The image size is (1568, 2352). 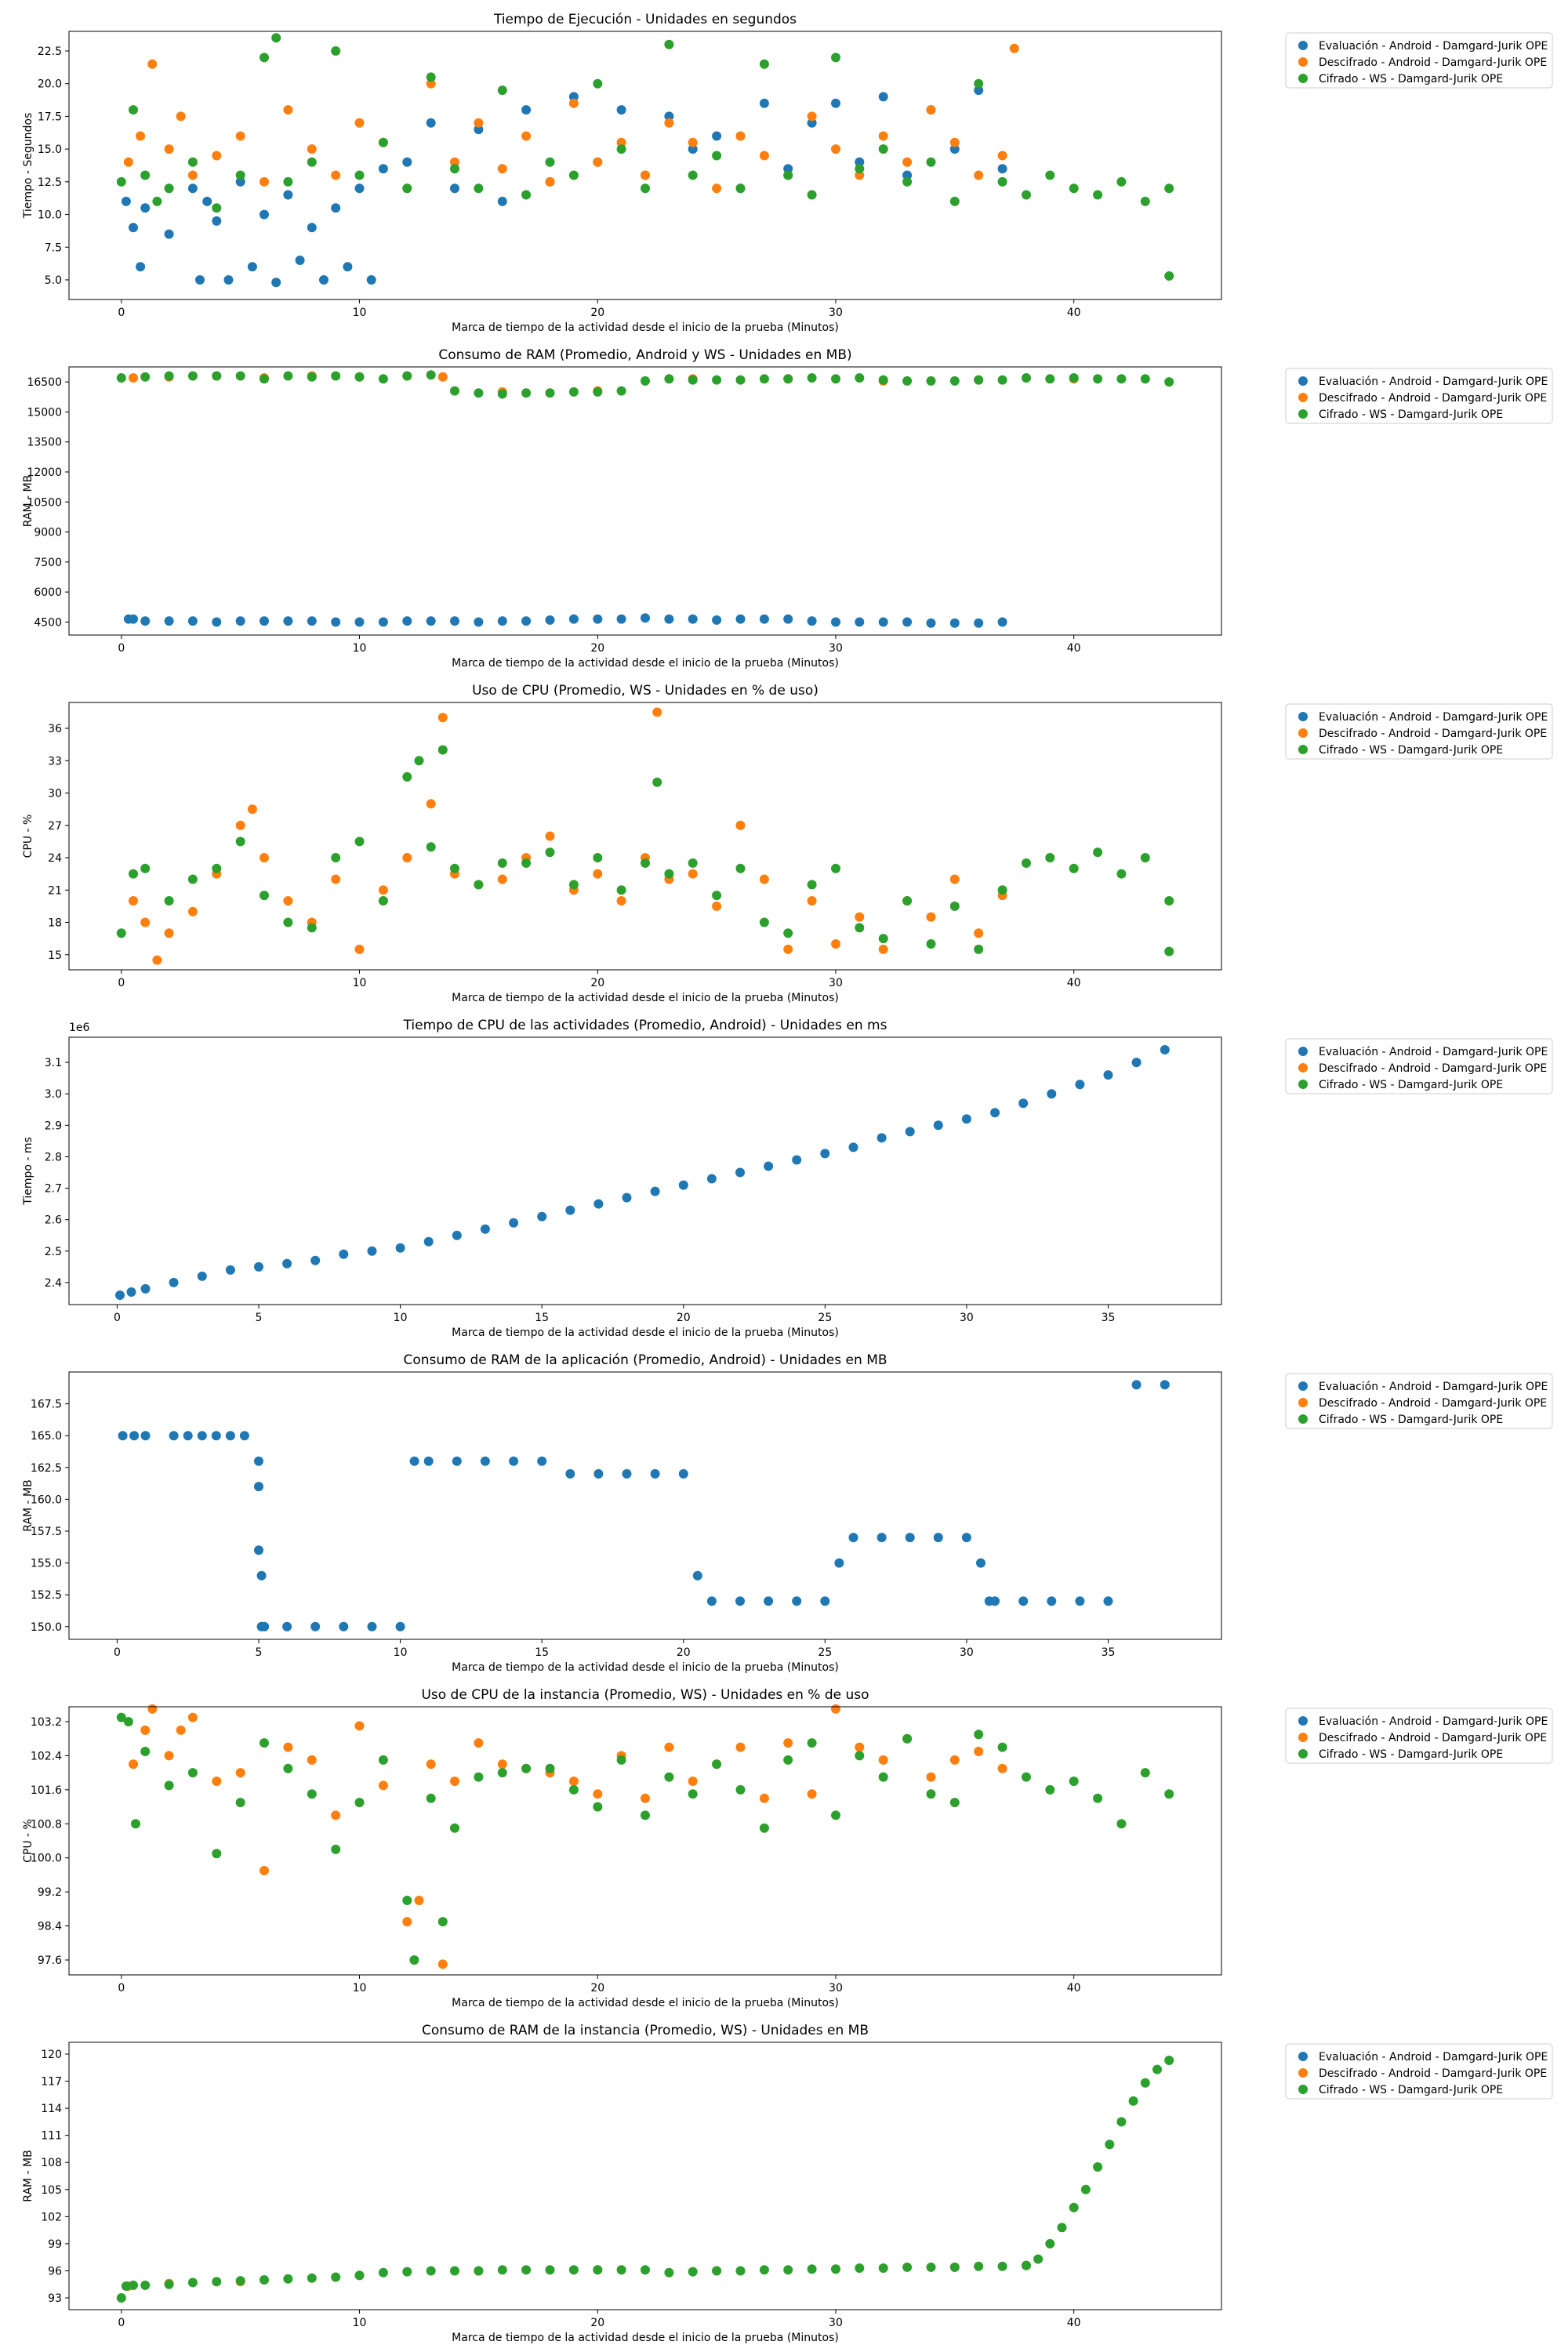 What do you see at coordinates (54, 1283) in the screenshot?
I see `y-tick-label: 2.4` at bounding box center [54, 1283].